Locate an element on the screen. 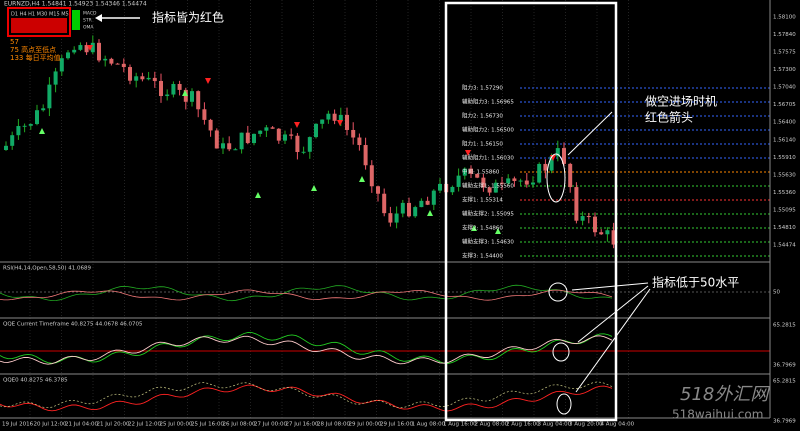 The width and height of the screenshot is (800, 431). price-label: 1.56400 is located at coordinates (784, 123).